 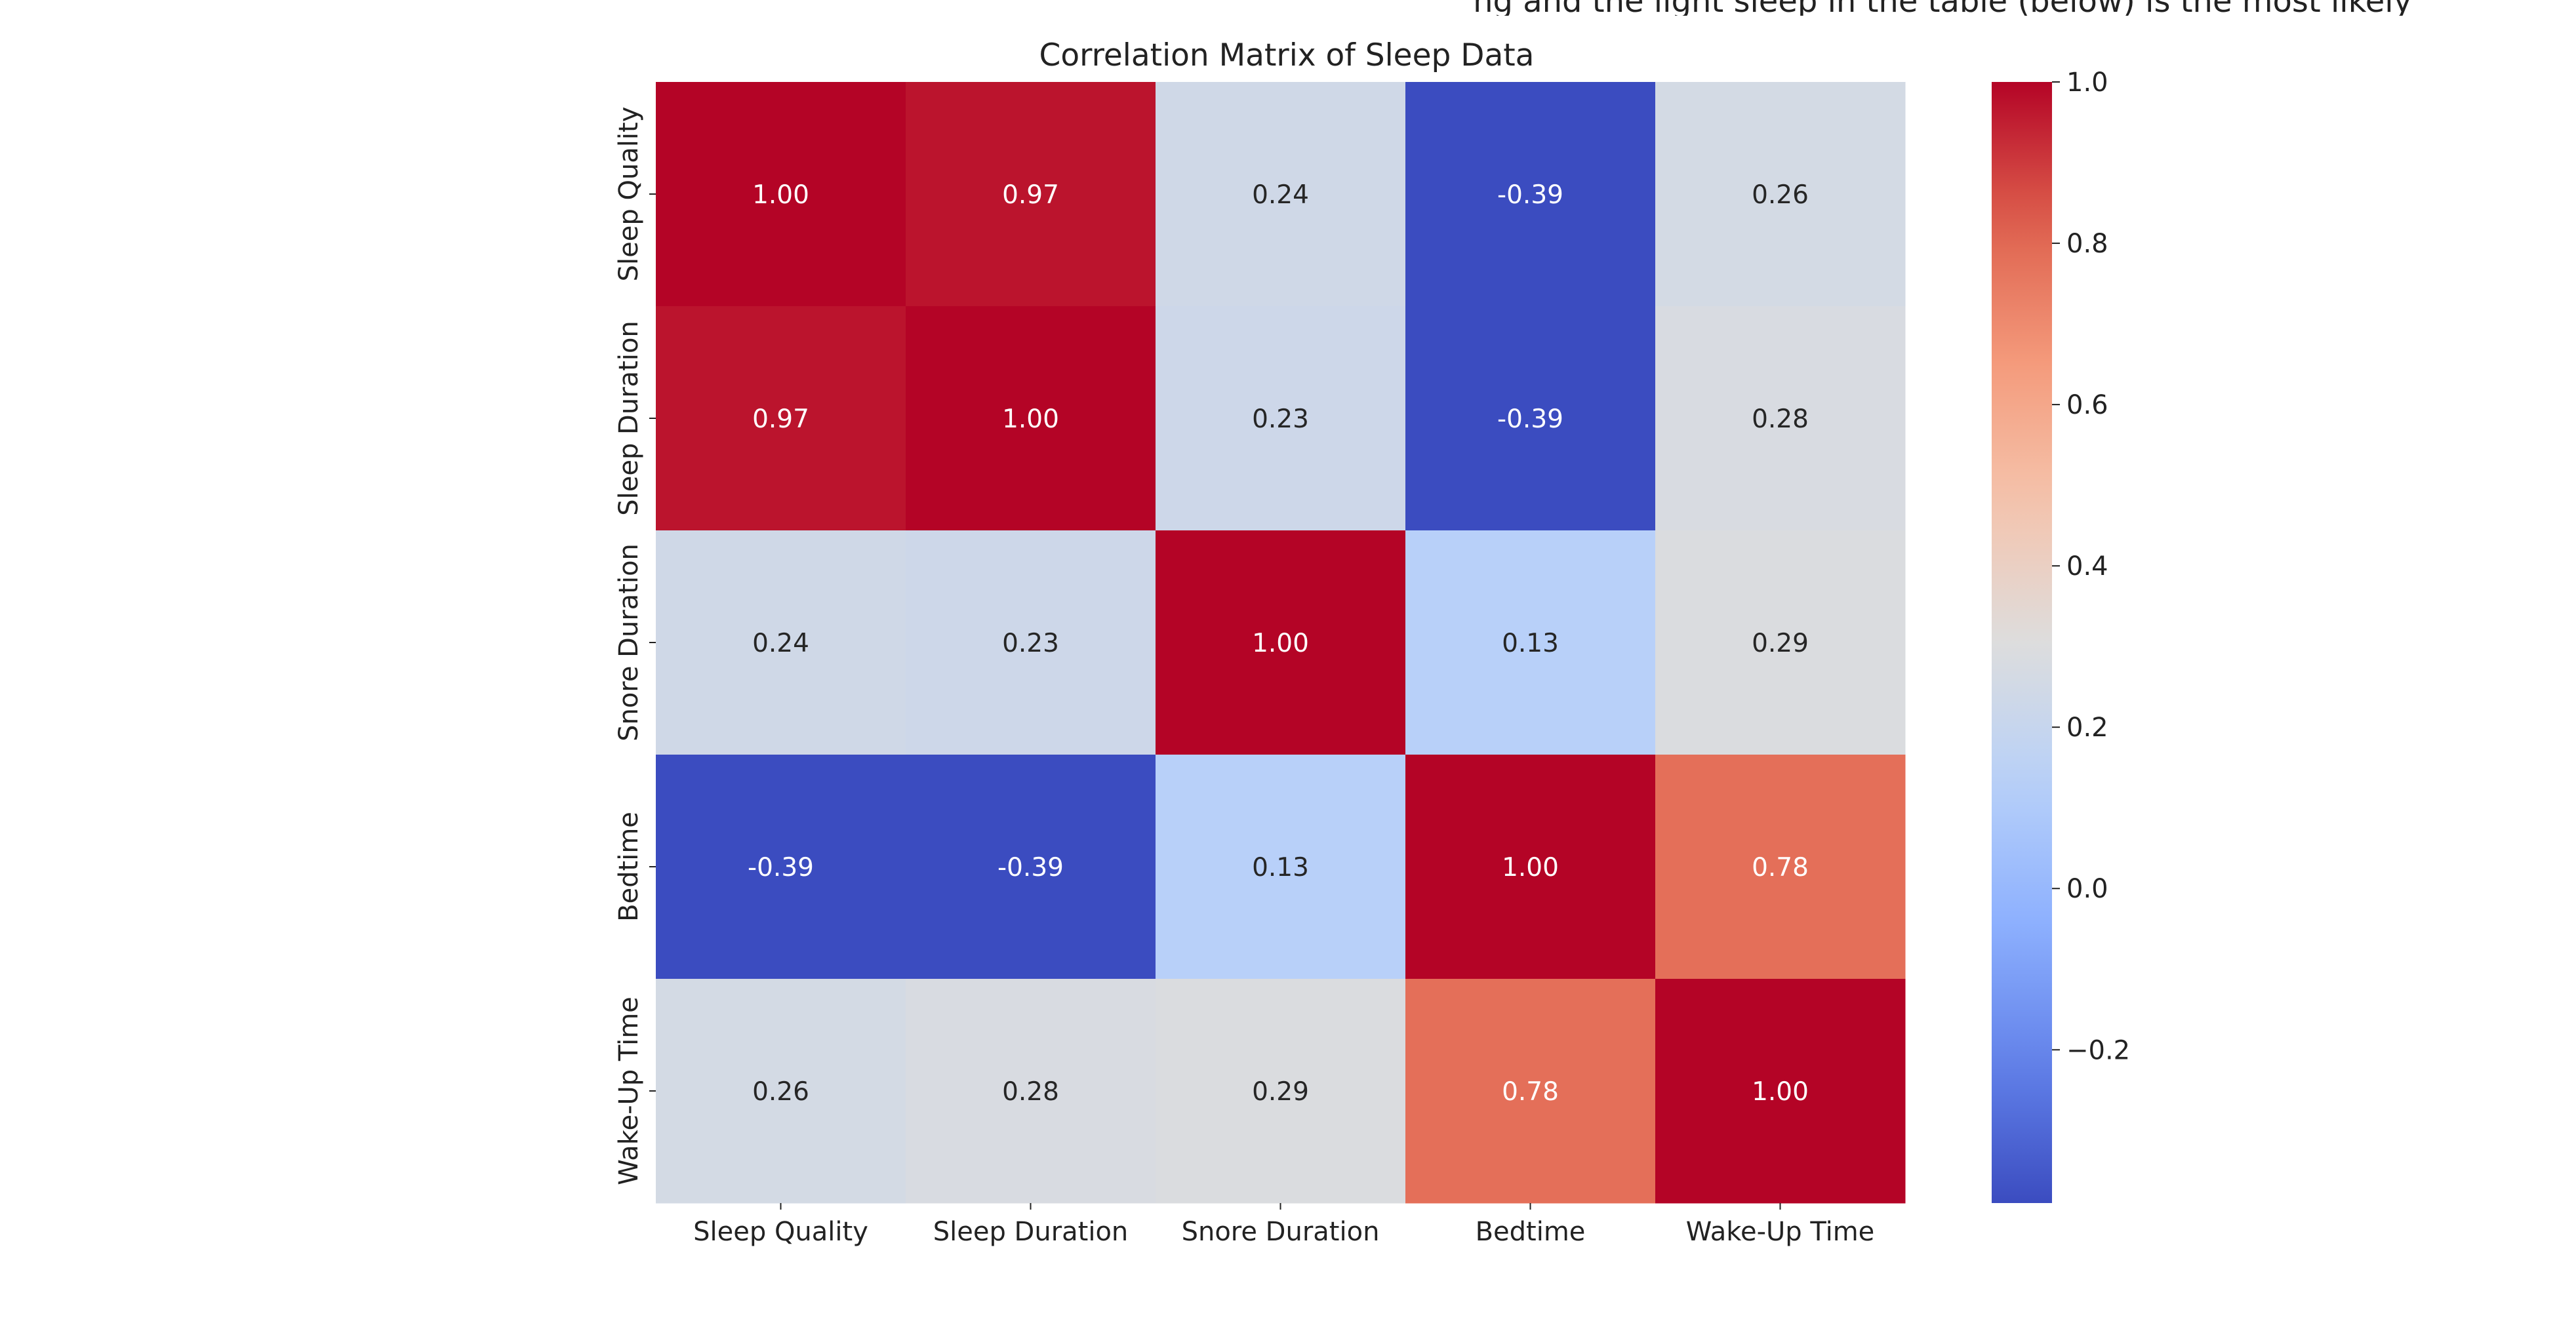 What do you see at coordinates (1287, 55) in the screenshot?
I see `chart-title: Correlation Matrix of Sleep Data` at bounding box center [1287, 55].